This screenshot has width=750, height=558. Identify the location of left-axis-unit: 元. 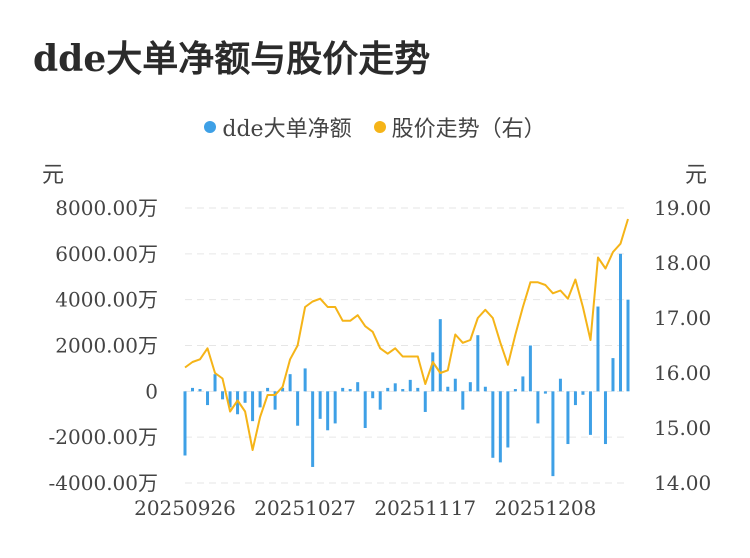
(53, 175).